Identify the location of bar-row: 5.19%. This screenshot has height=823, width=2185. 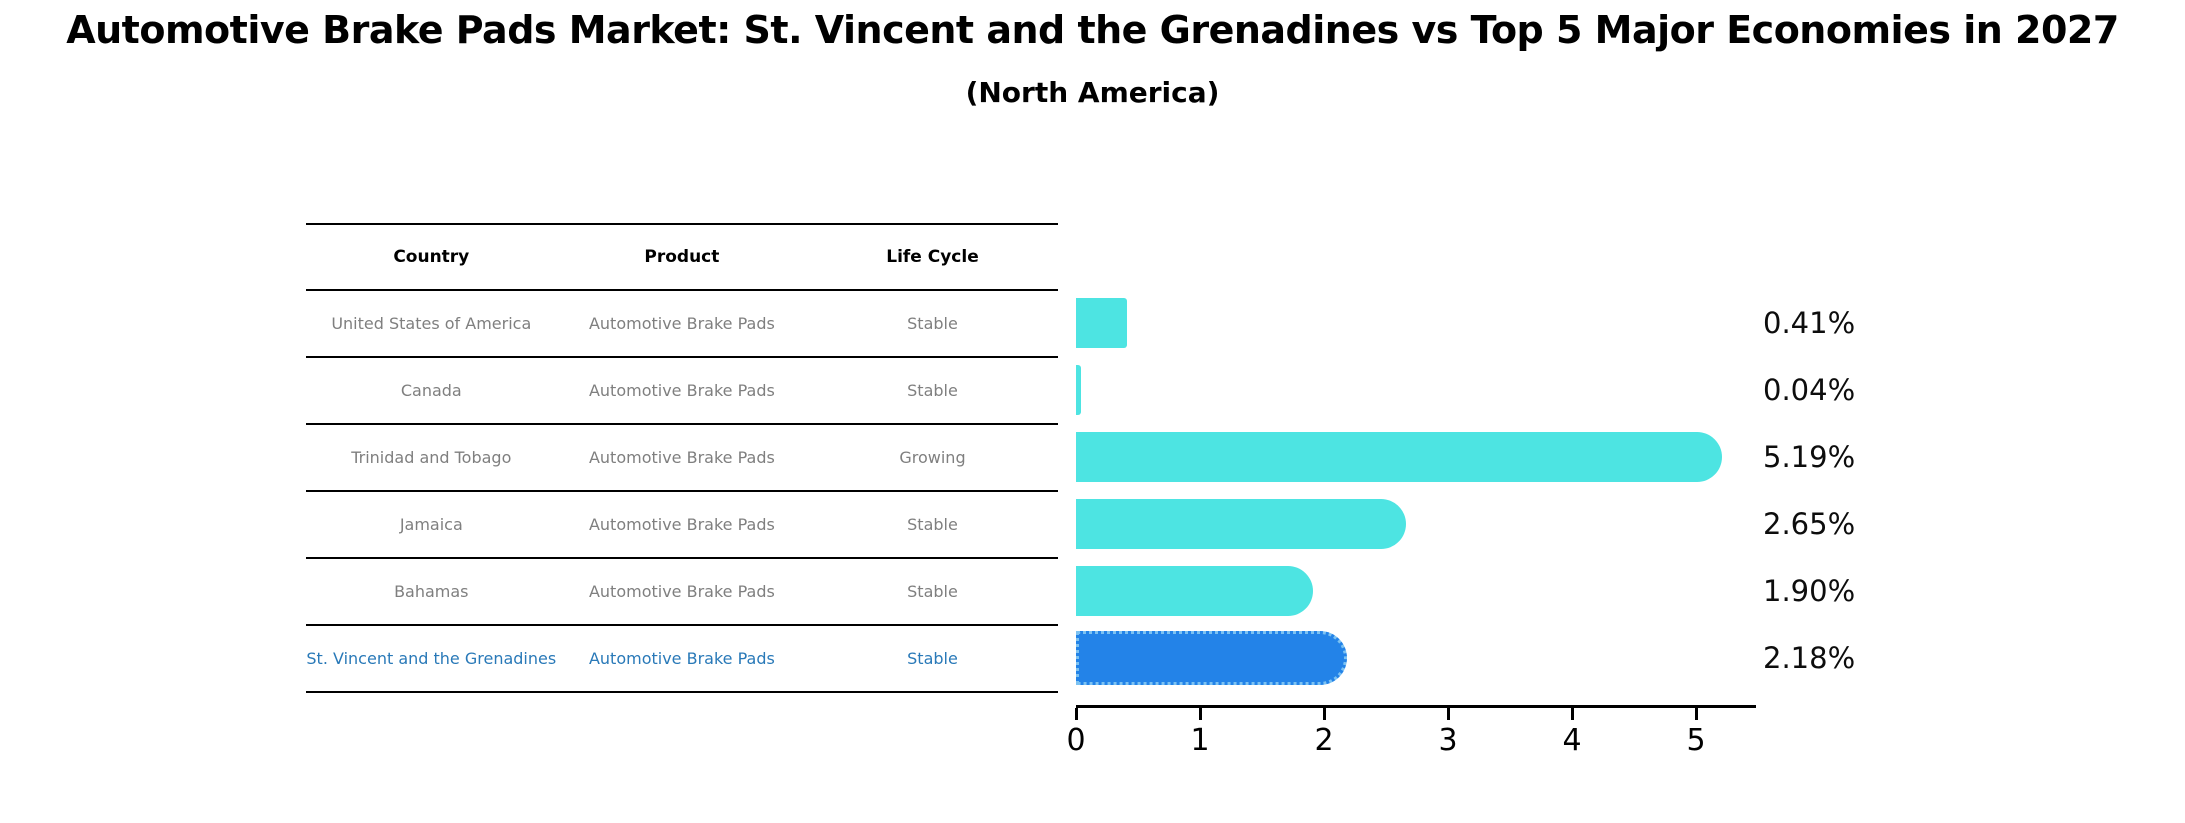
(1626, 456).